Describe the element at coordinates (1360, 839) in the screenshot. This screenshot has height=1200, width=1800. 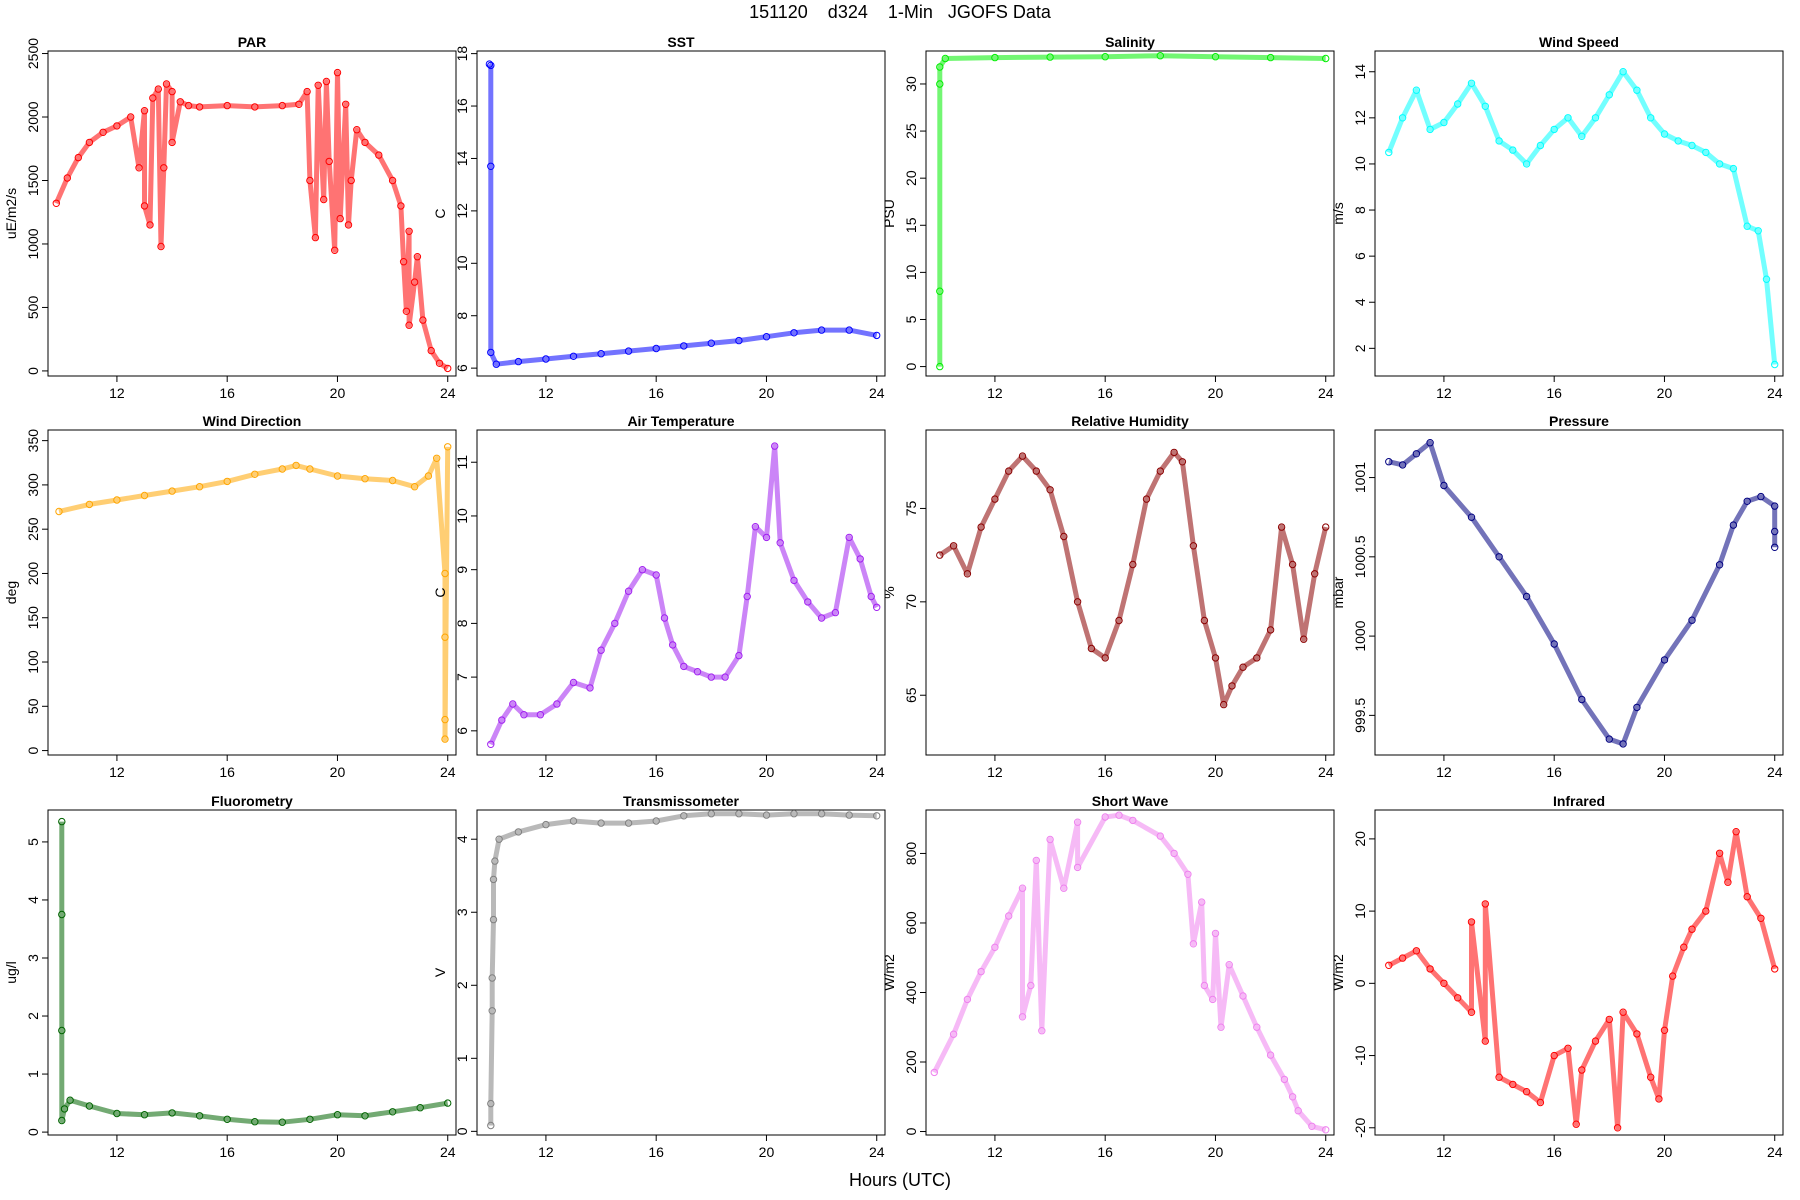
I see `y-tick-label: 20` at that location.